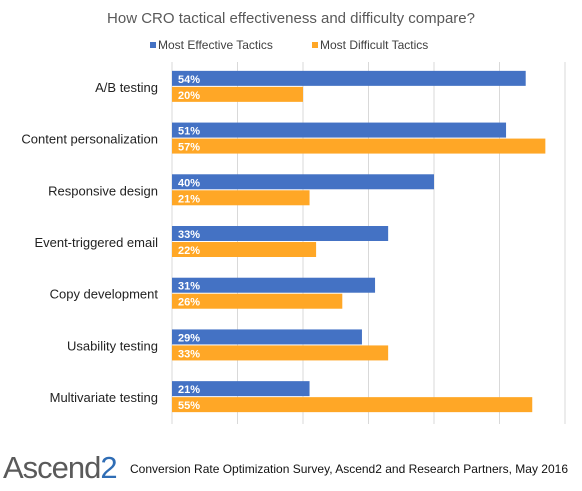 The height and width of the screenshot is (491, 582). What do you see at coordinates (189, 183) in the screenshot?
I see `data-label: 40%` at bounding box center [189, 183].